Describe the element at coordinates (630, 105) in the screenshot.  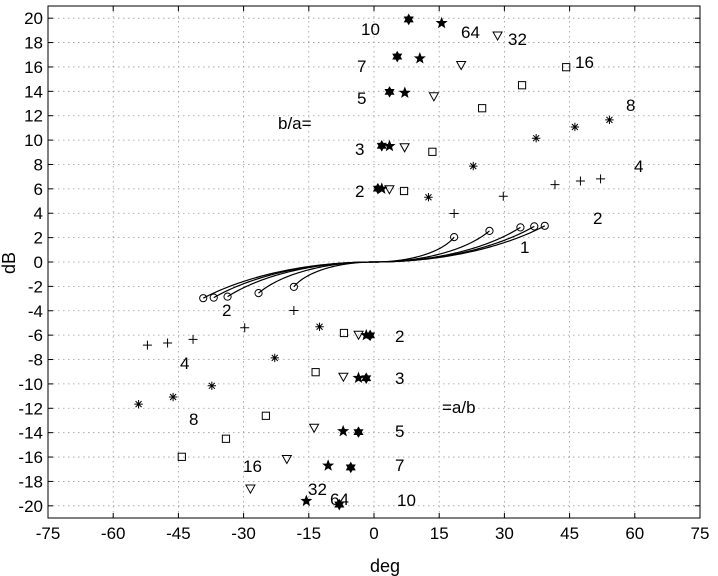
I see `omega-label-upper: 8` at that location.